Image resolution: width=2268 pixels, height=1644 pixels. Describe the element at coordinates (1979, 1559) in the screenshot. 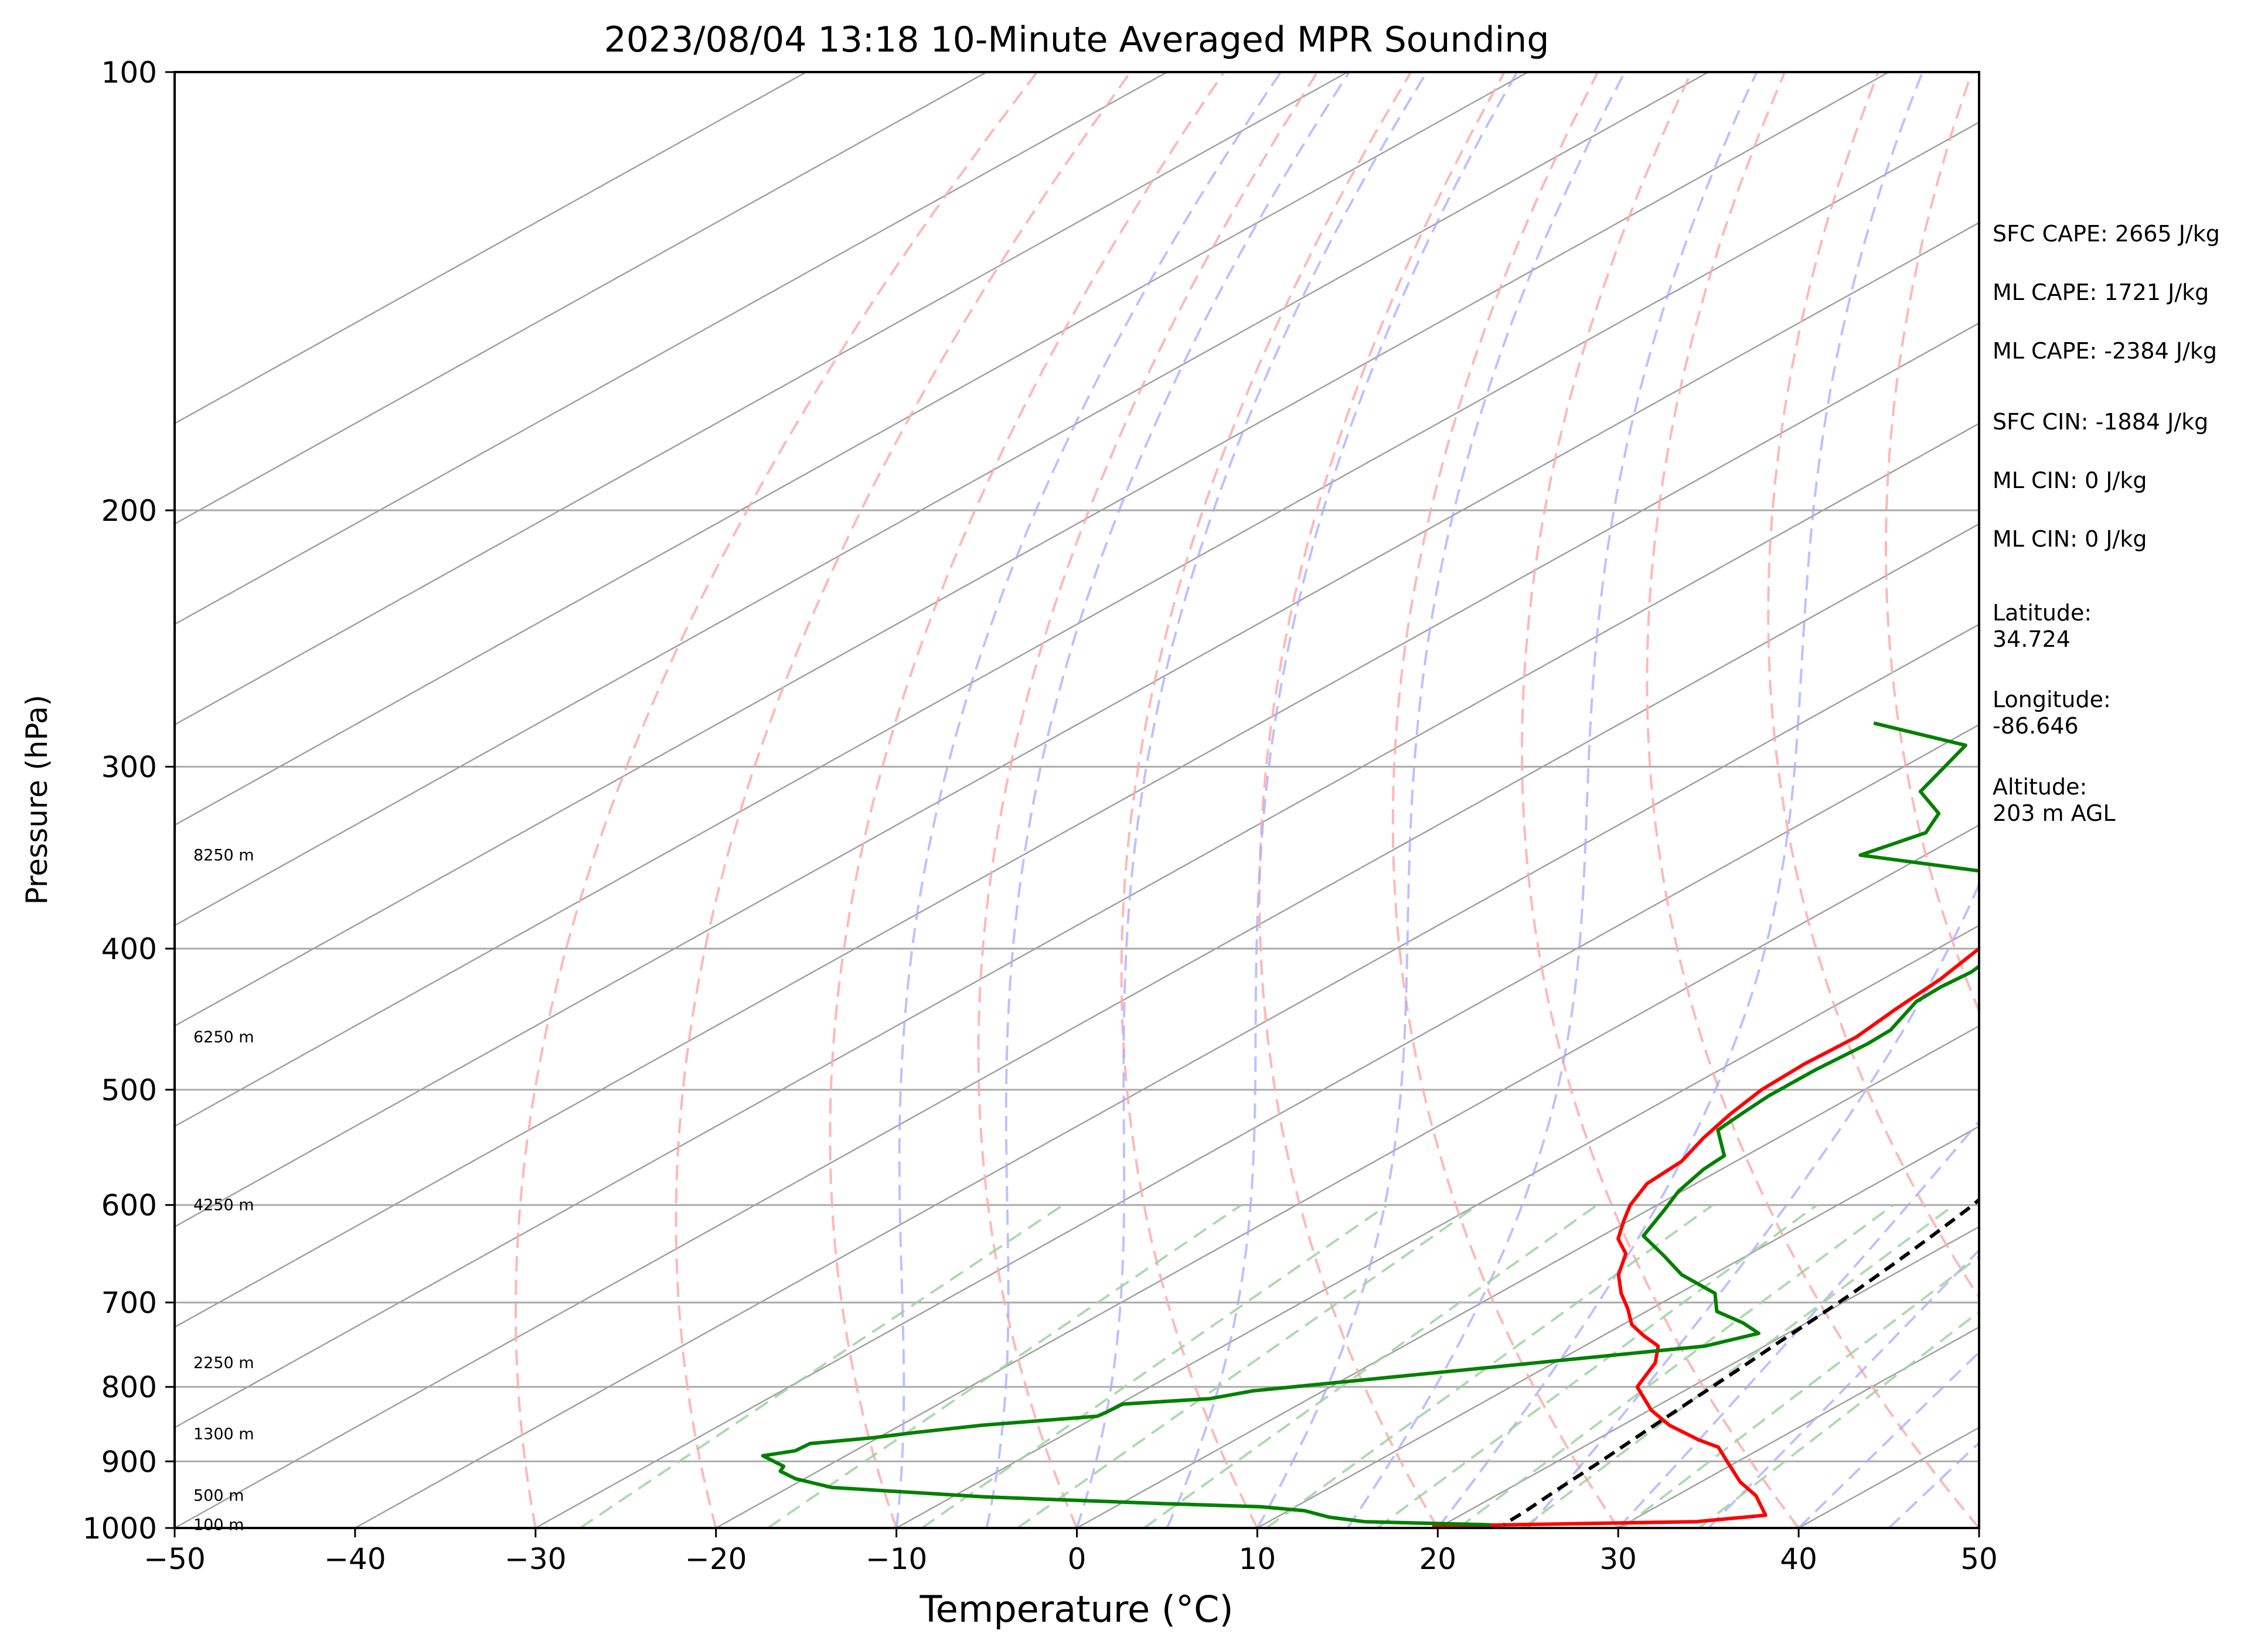

I see `x-tick-label: 50` at that location.